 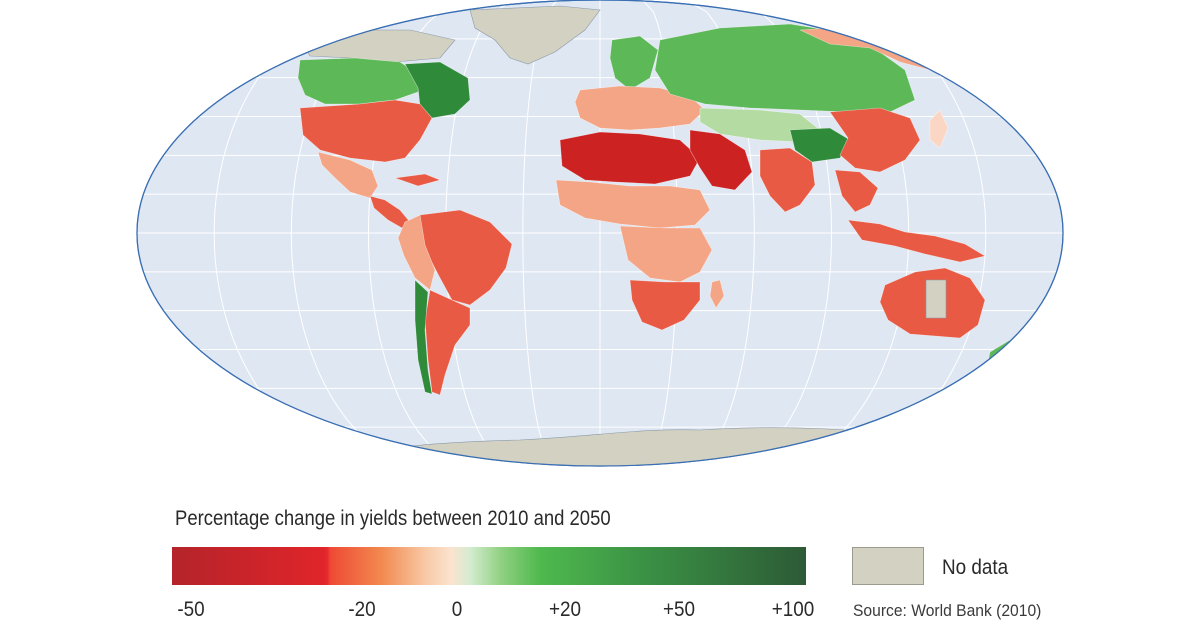 I want to click on no-data-label: No data, so click(x=975, y=567).